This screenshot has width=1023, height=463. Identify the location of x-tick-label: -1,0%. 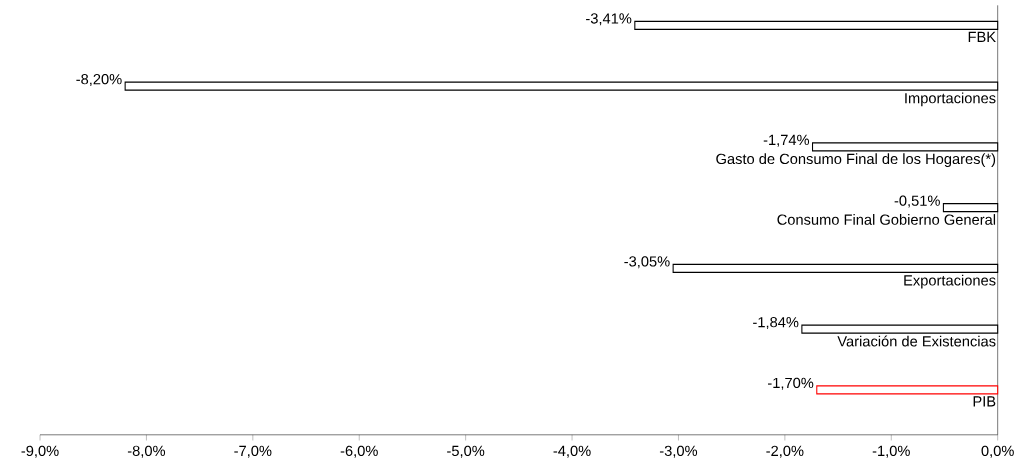
(891, 451).